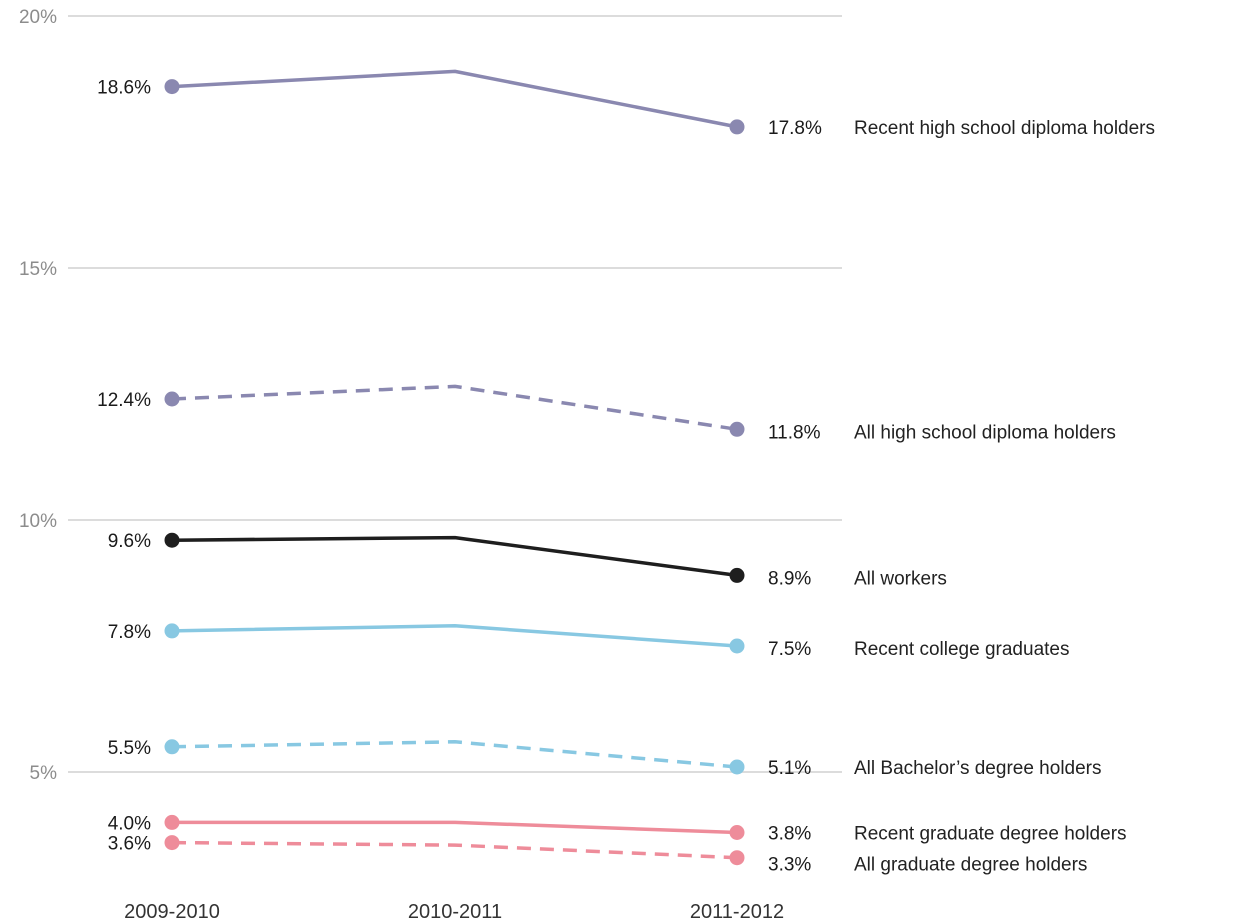  Describe the element at coordinates (789, 578) in the screenshot. I see `end-value-label: 8.9%` at that location.